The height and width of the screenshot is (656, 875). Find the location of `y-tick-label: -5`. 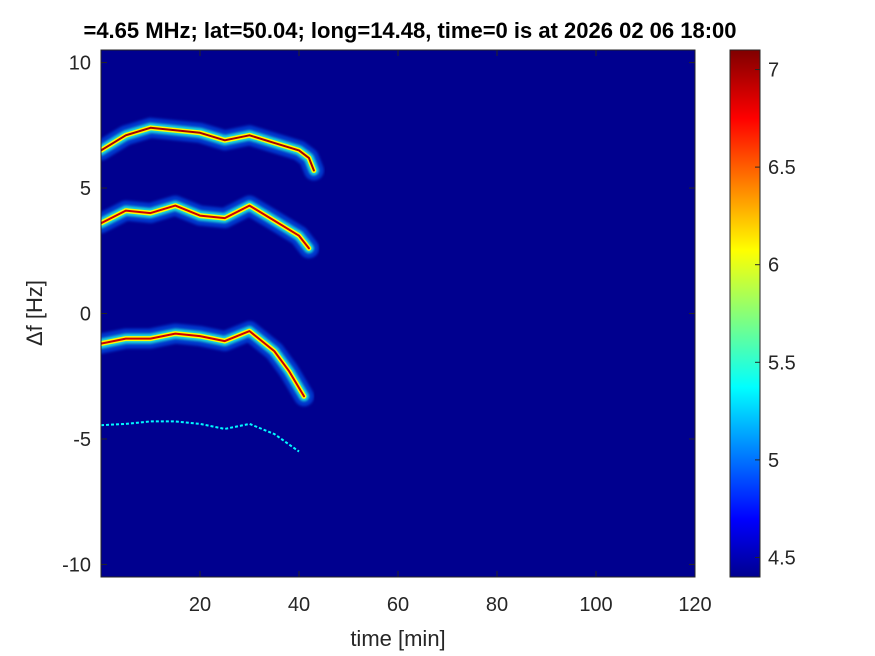

y-tick-label: -5 is located at coordinates (82, 440).